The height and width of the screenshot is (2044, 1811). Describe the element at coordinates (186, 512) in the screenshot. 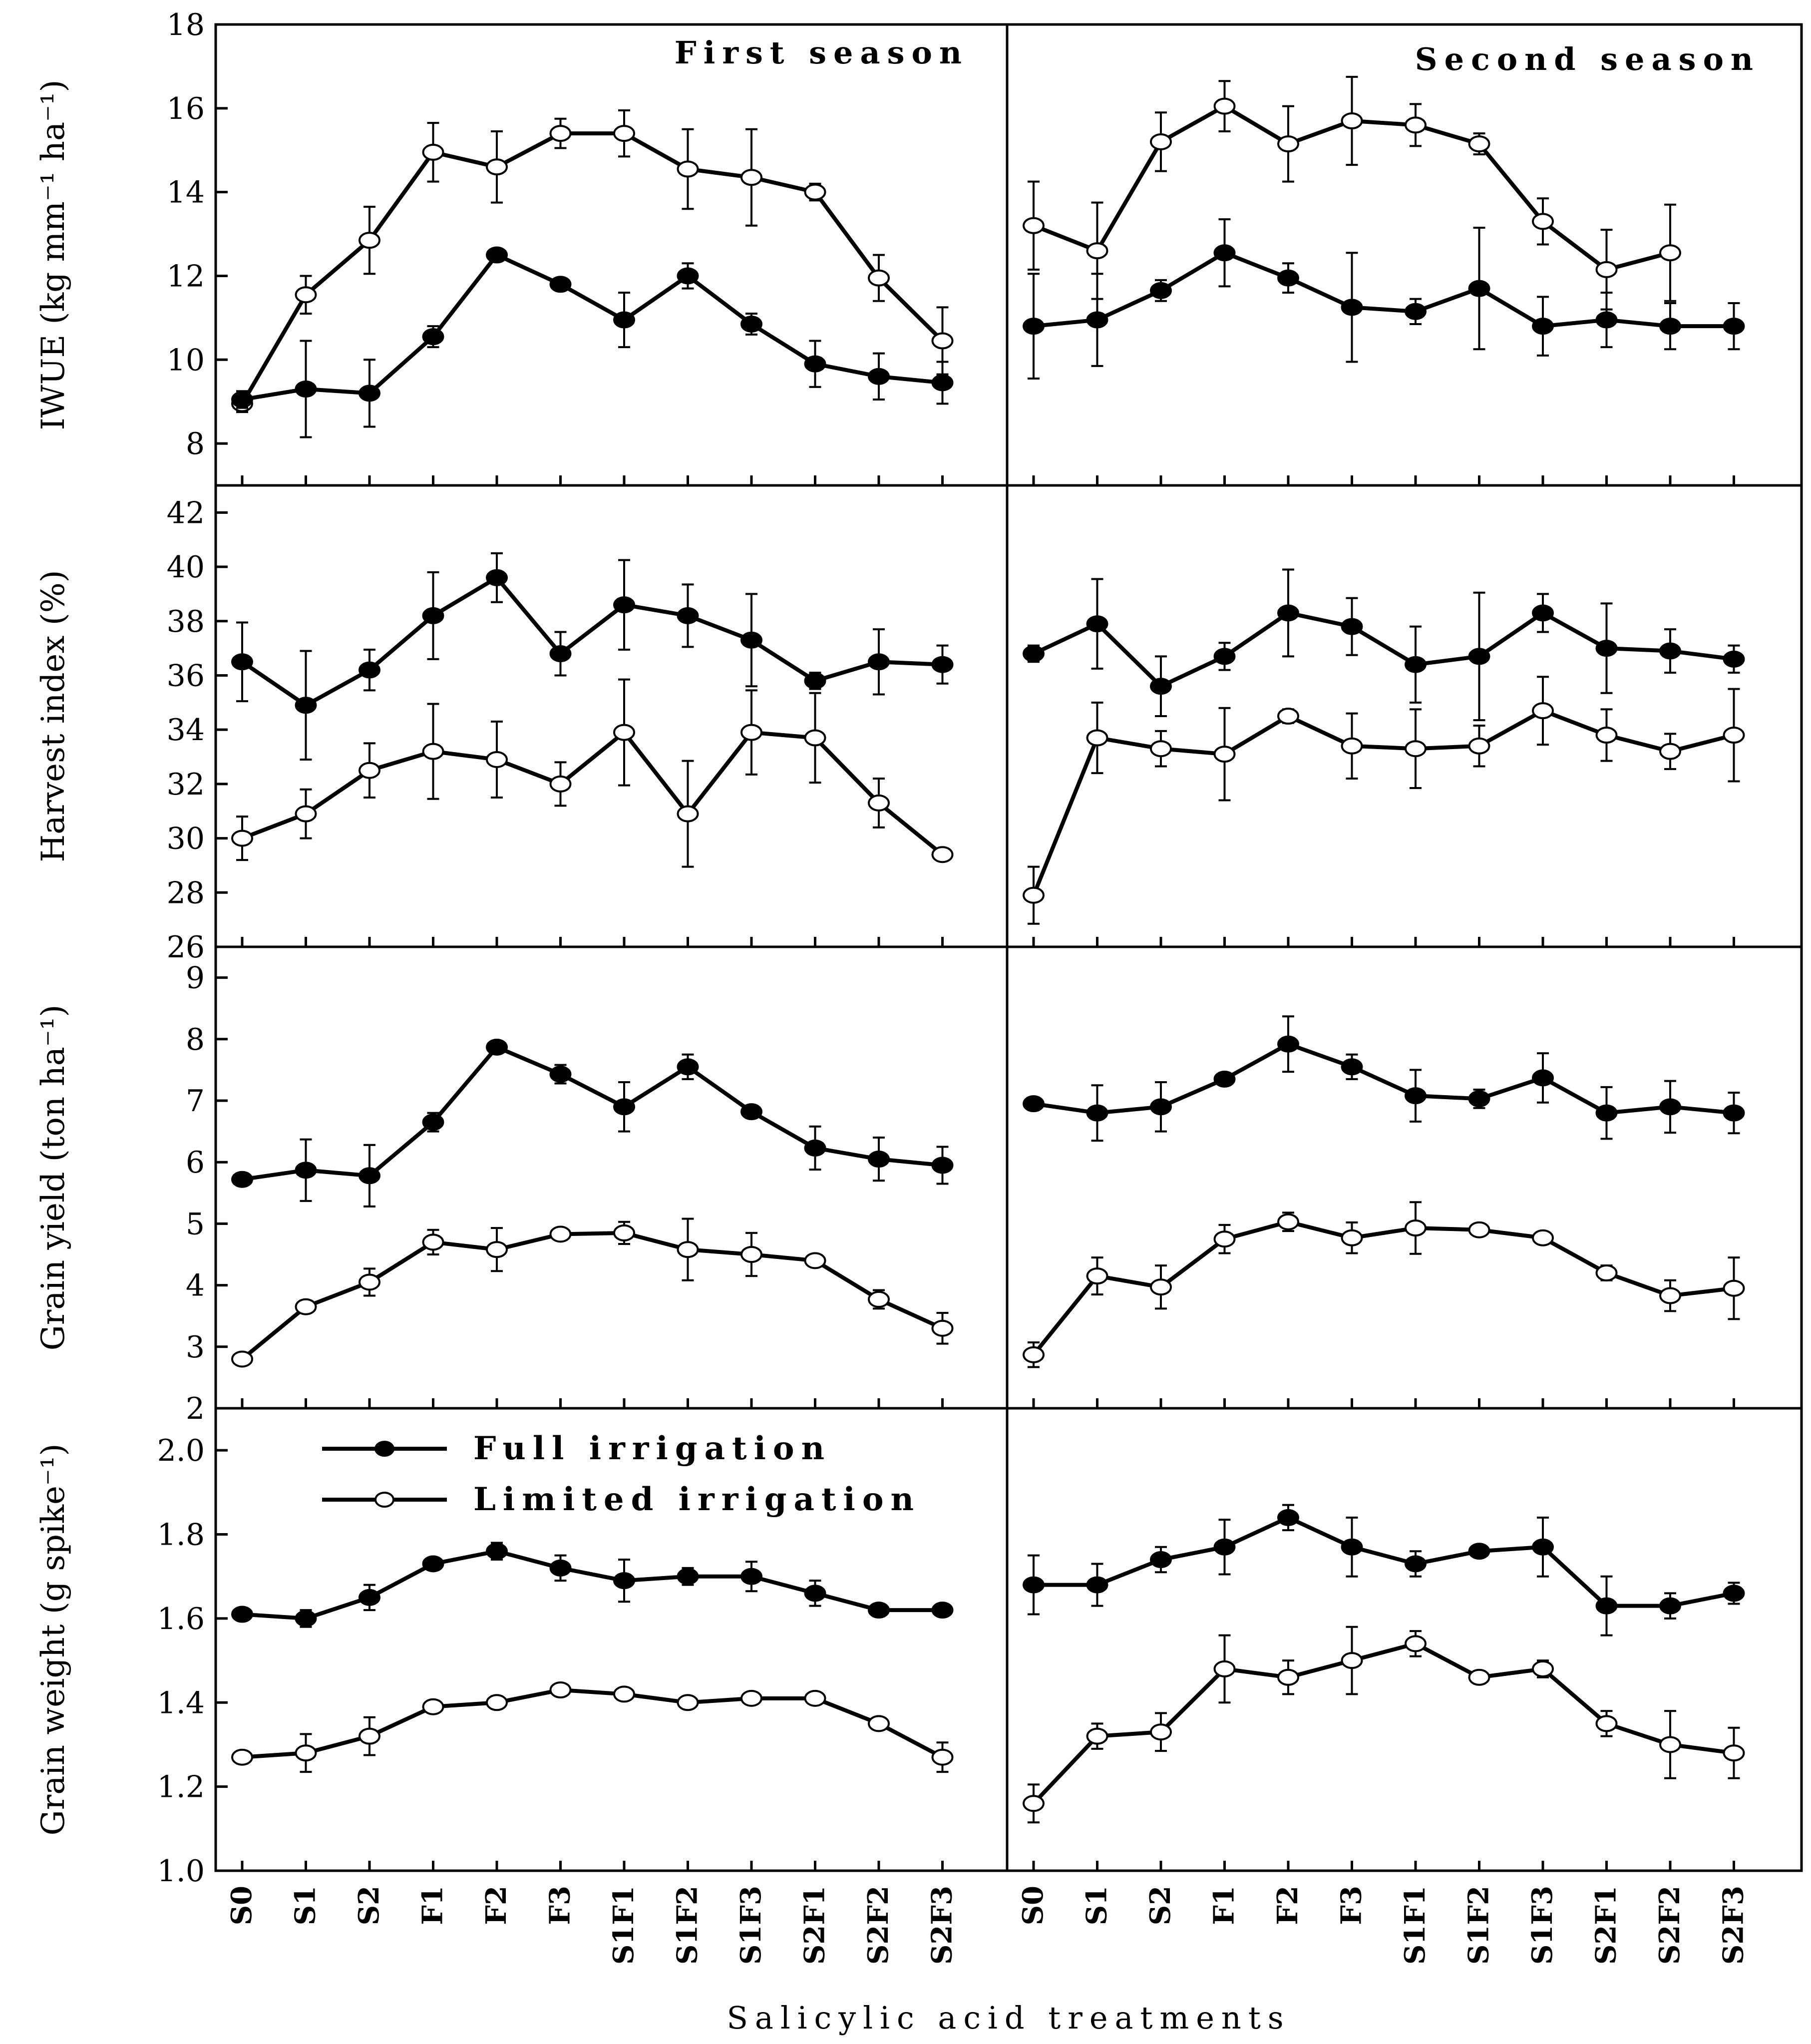

I see `y-tick-label: 42` at that location.